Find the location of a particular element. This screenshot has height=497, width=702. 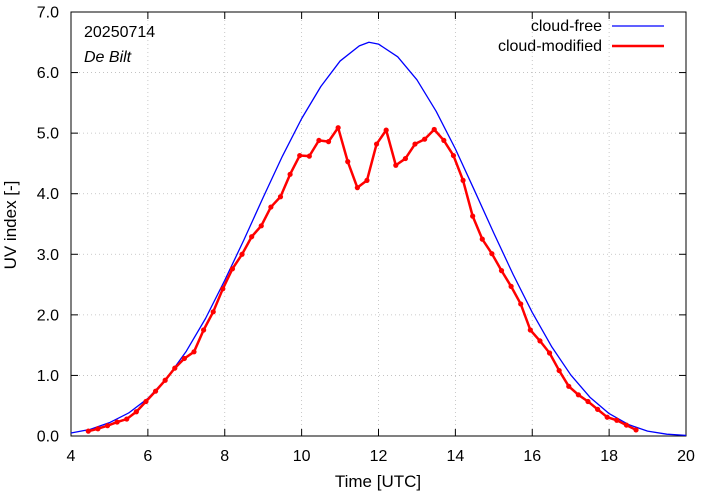

x-tick-label: 12 is located at coordinates (379, 456).